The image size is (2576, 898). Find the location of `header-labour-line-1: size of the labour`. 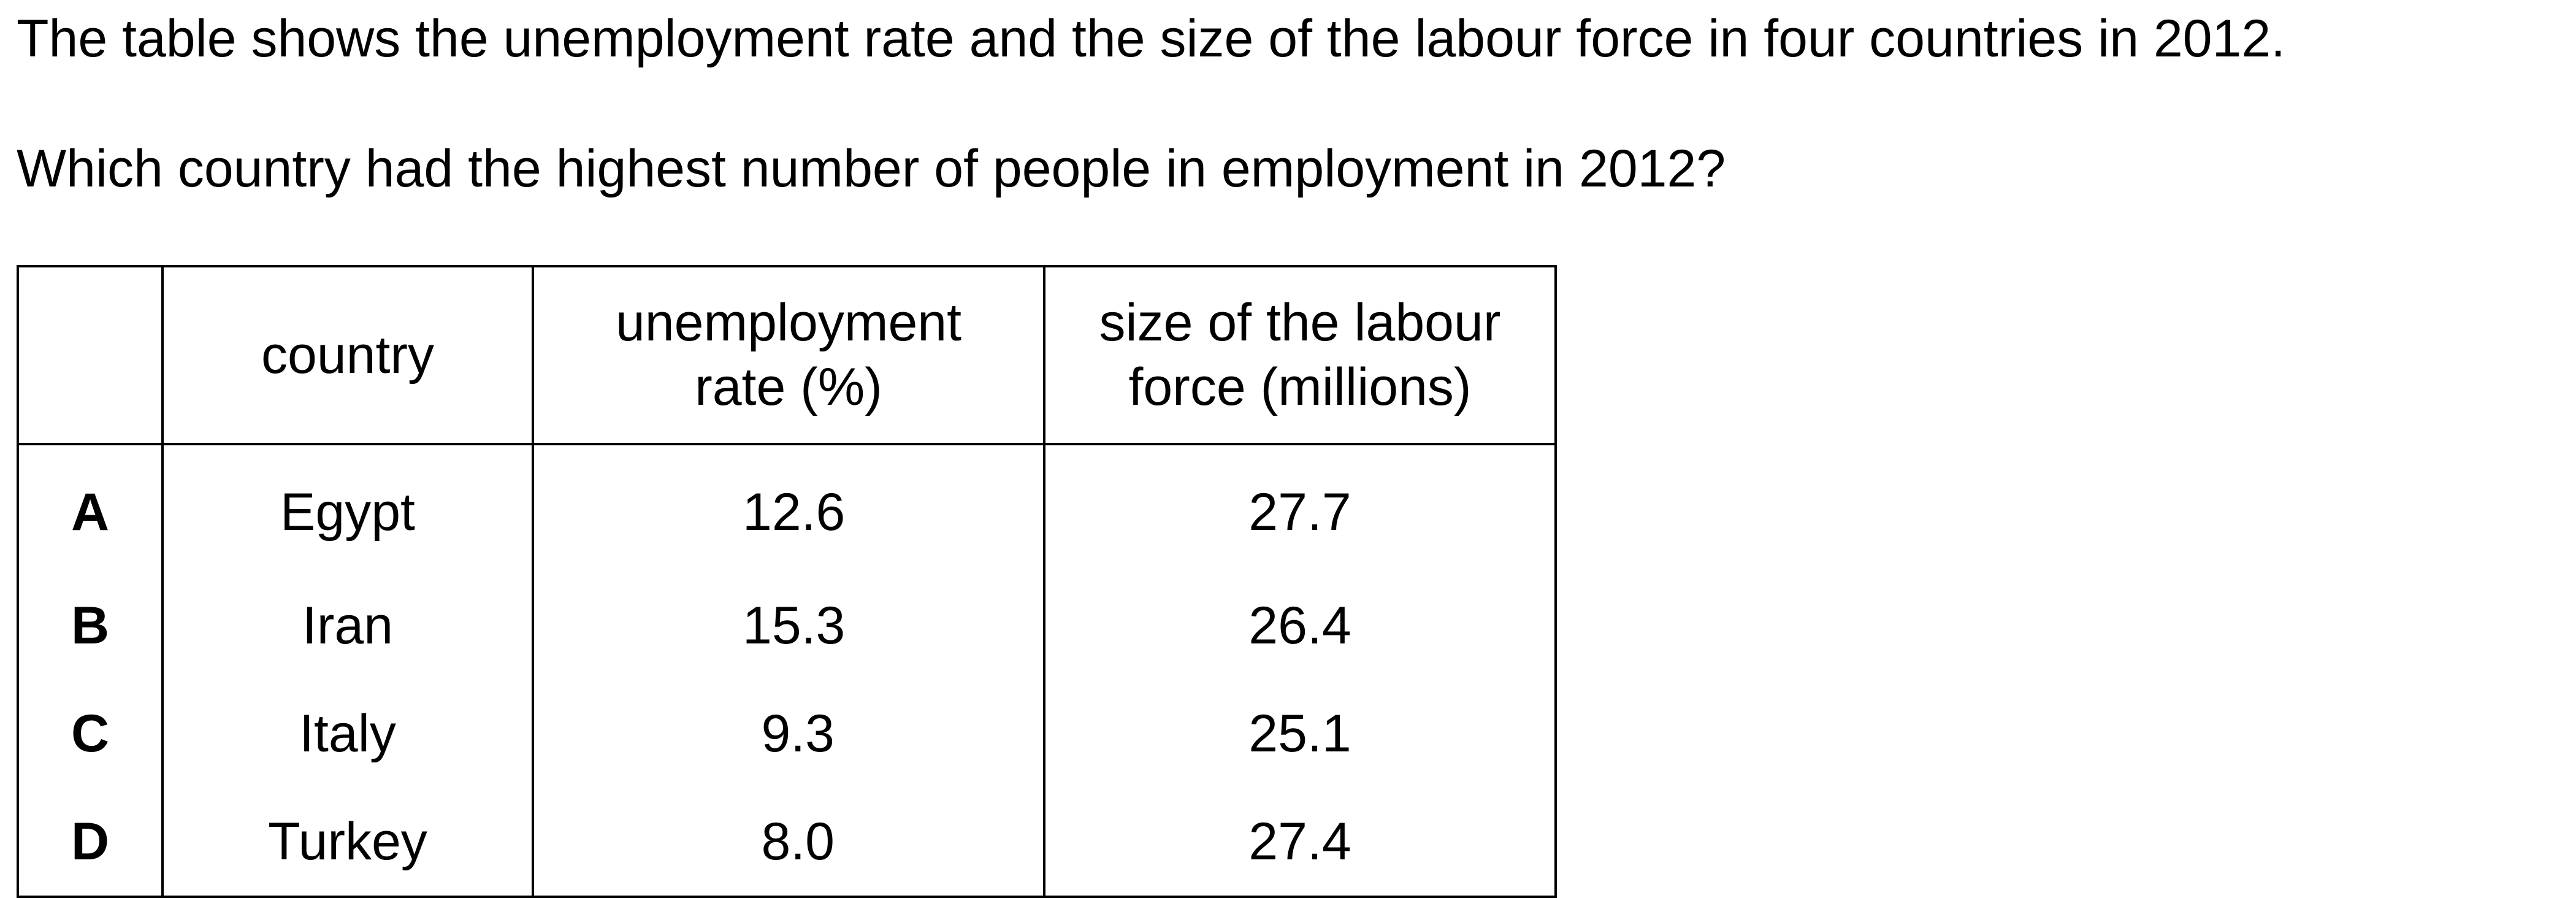

header-labour-line-1: size of the labour is located at coordinates (1300, 323).